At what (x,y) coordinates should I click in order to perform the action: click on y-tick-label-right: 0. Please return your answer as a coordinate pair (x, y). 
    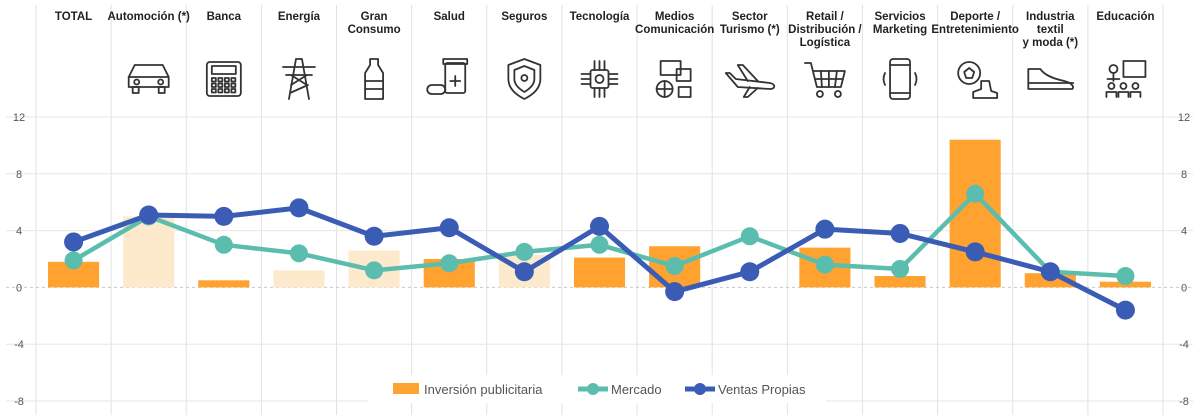
    Looking at the image, I should click on (1184, 288).